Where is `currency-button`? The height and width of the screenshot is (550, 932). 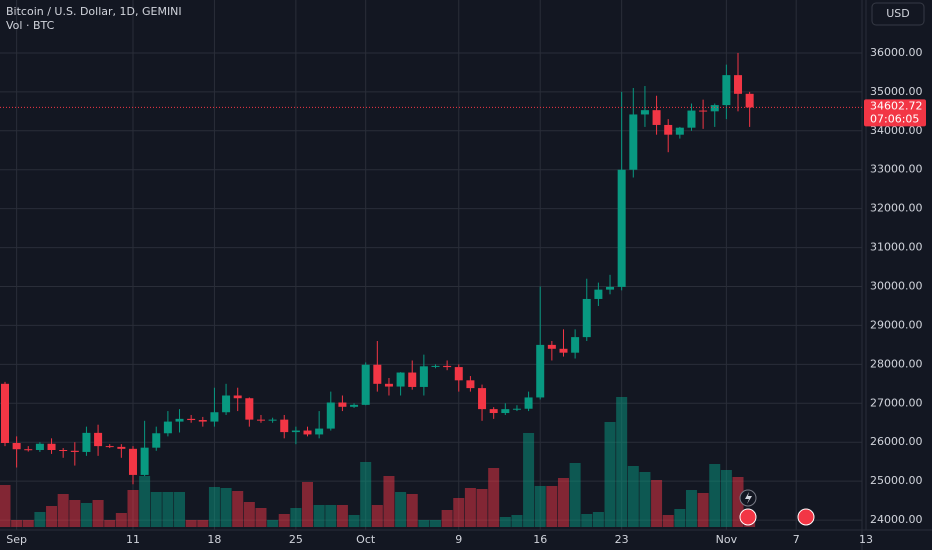 currency-button is located at coordinates (898, 14).